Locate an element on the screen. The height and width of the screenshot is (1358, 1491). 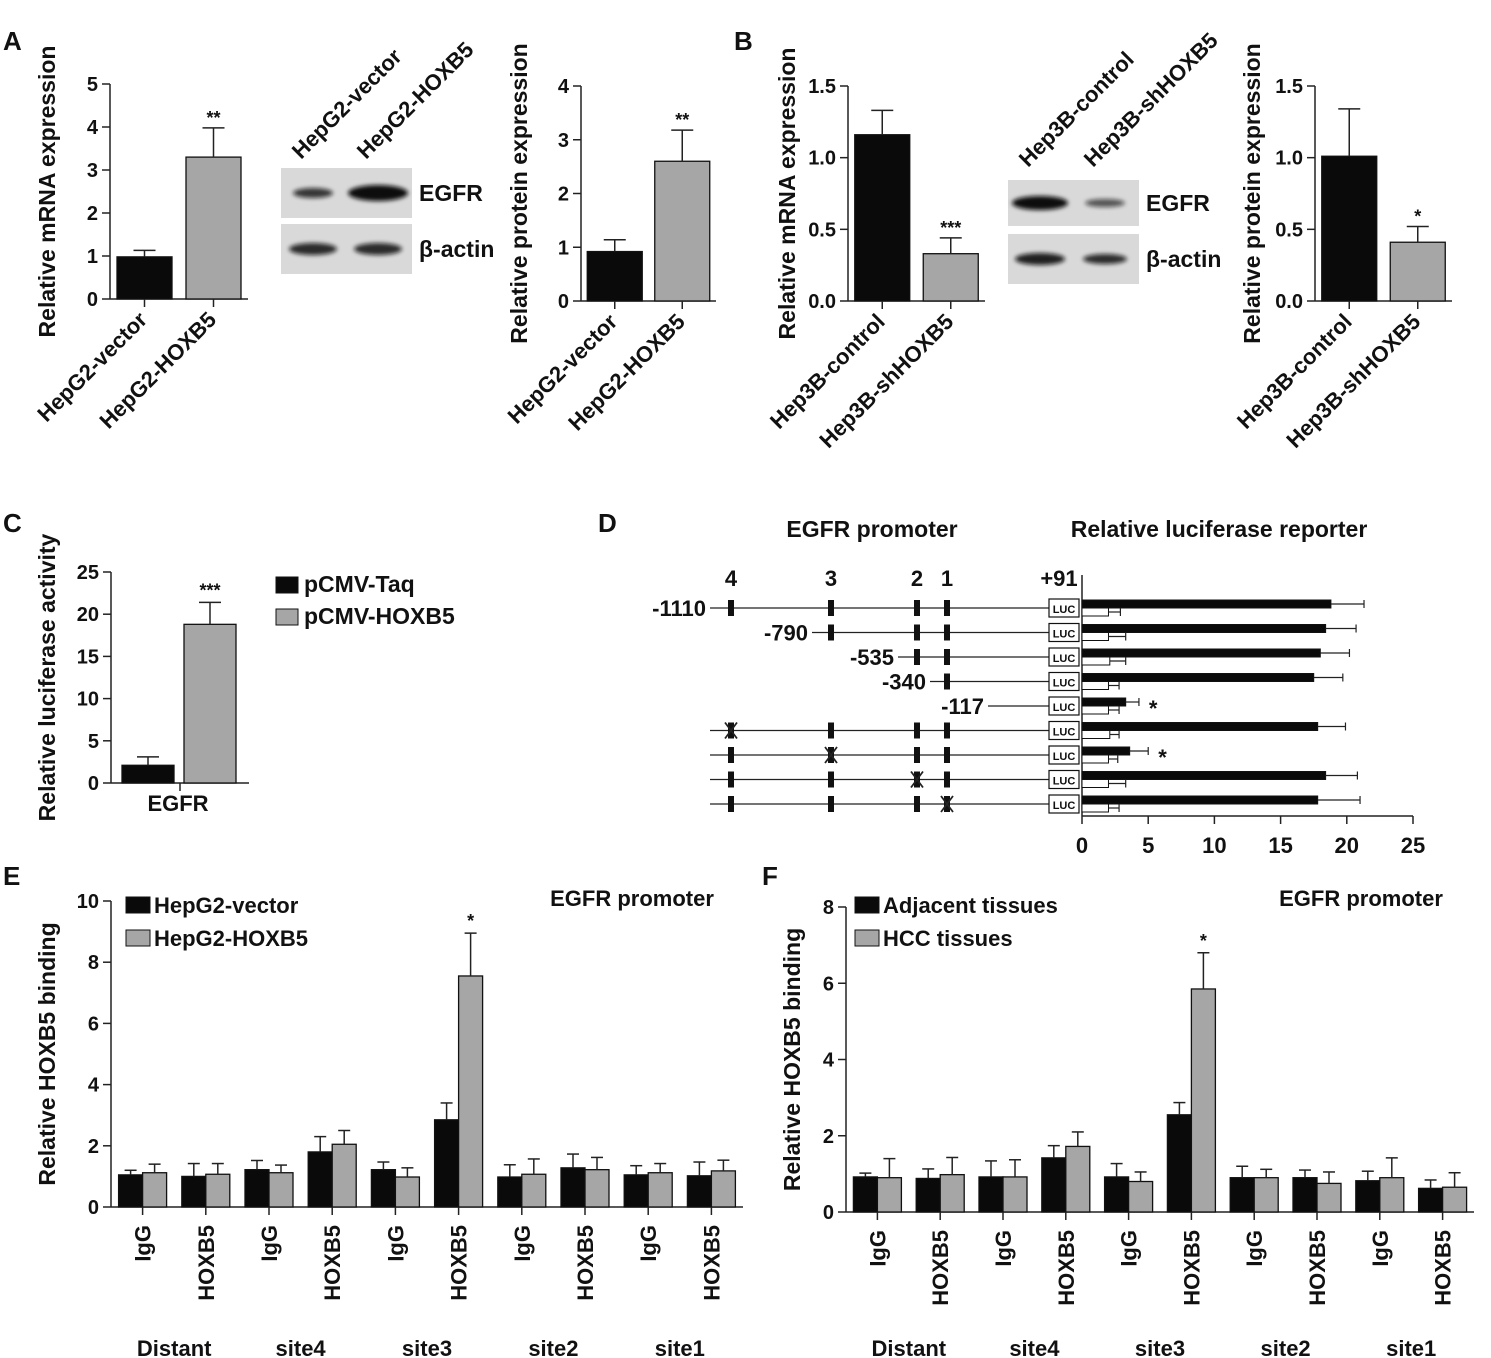
y-tick-label: 1.5 is located at coordinates (1289, 87).